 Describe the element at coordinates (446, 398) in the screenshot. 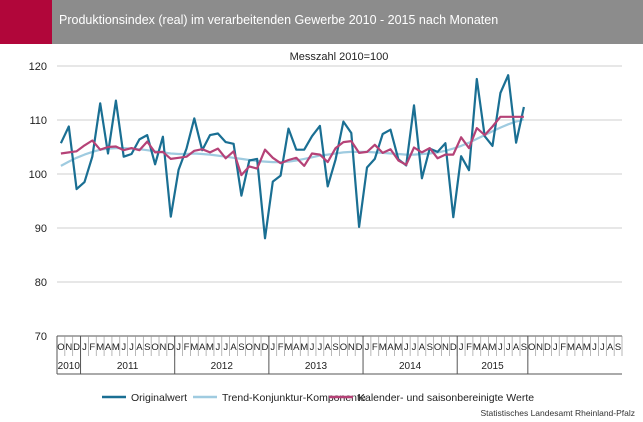

I see `legend-label: Kalender- und saisonbereinigte Werte` at that location.